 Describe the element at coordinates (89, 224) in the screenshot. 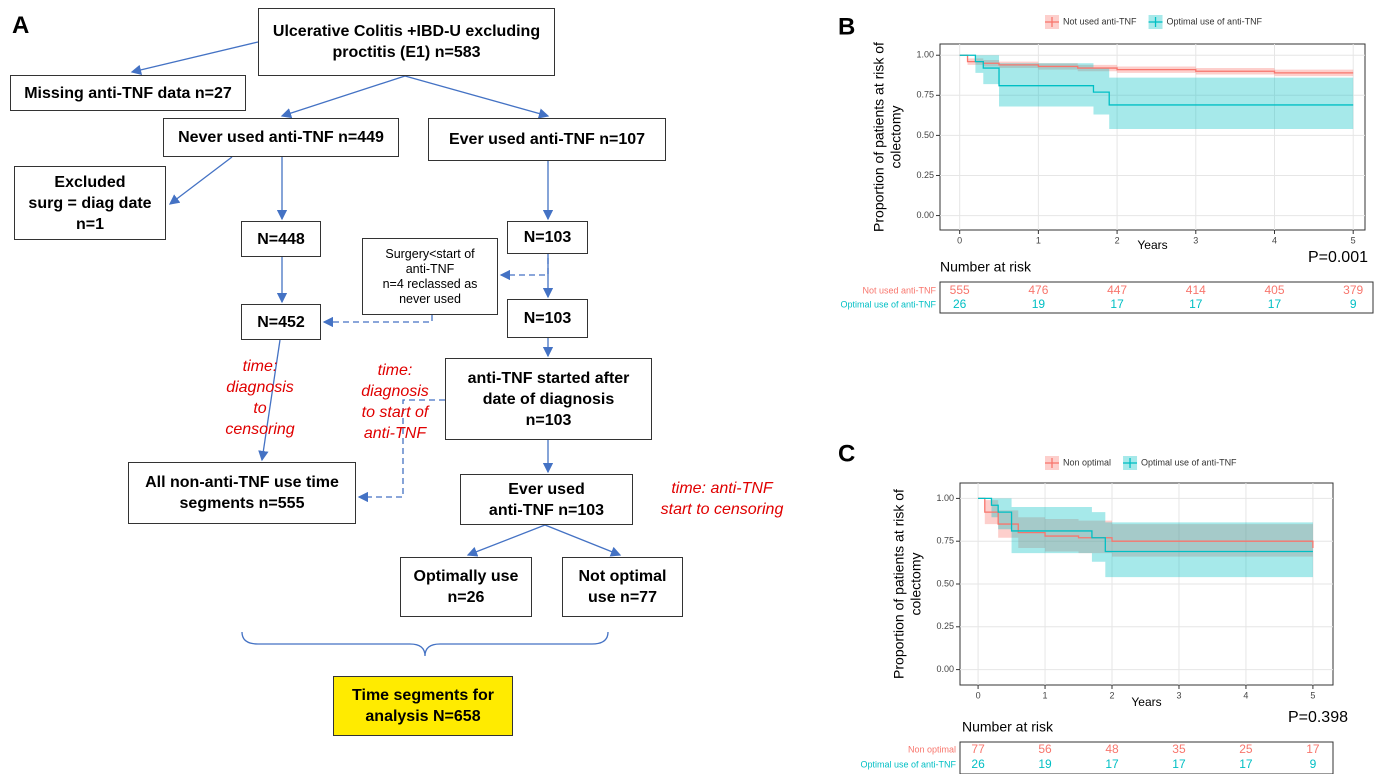

I see `text-line: n=1` at that location.